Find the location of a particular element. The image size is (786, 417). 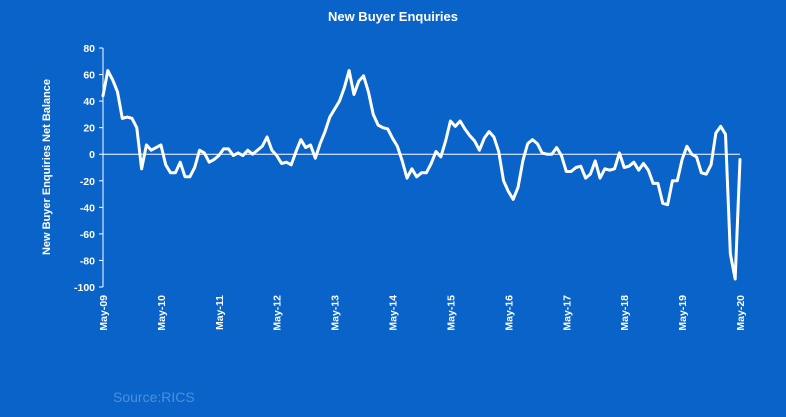

x-tick-label: May-13 is located at coordinates (336, 313).